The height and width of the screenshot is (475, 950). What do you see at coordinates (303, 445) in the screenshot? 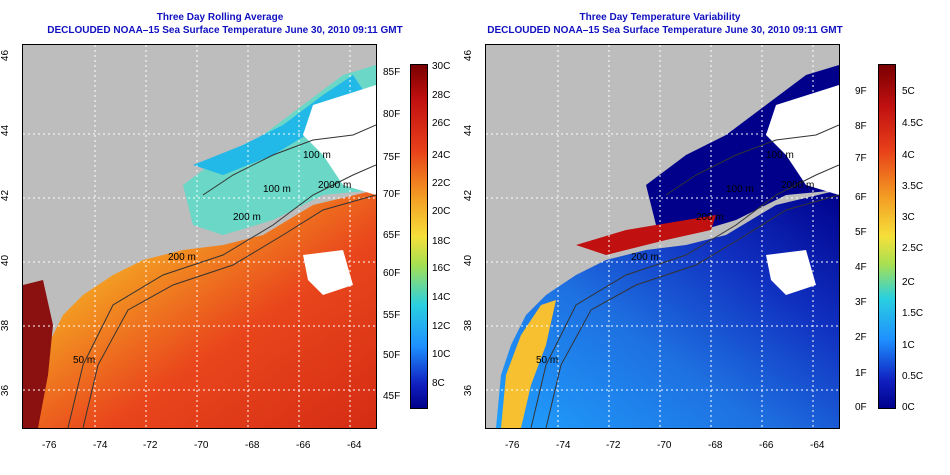
I see `left-x-tick: -66` at bounding box center [303, 445].